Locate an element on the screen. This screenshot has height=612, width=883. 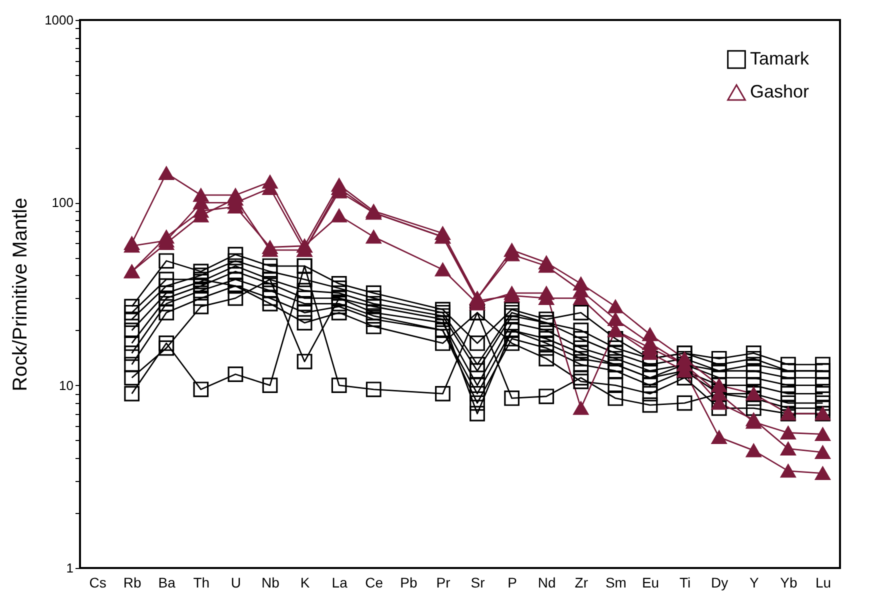
legend-label: Gashor is located at coordinates (780, 92).